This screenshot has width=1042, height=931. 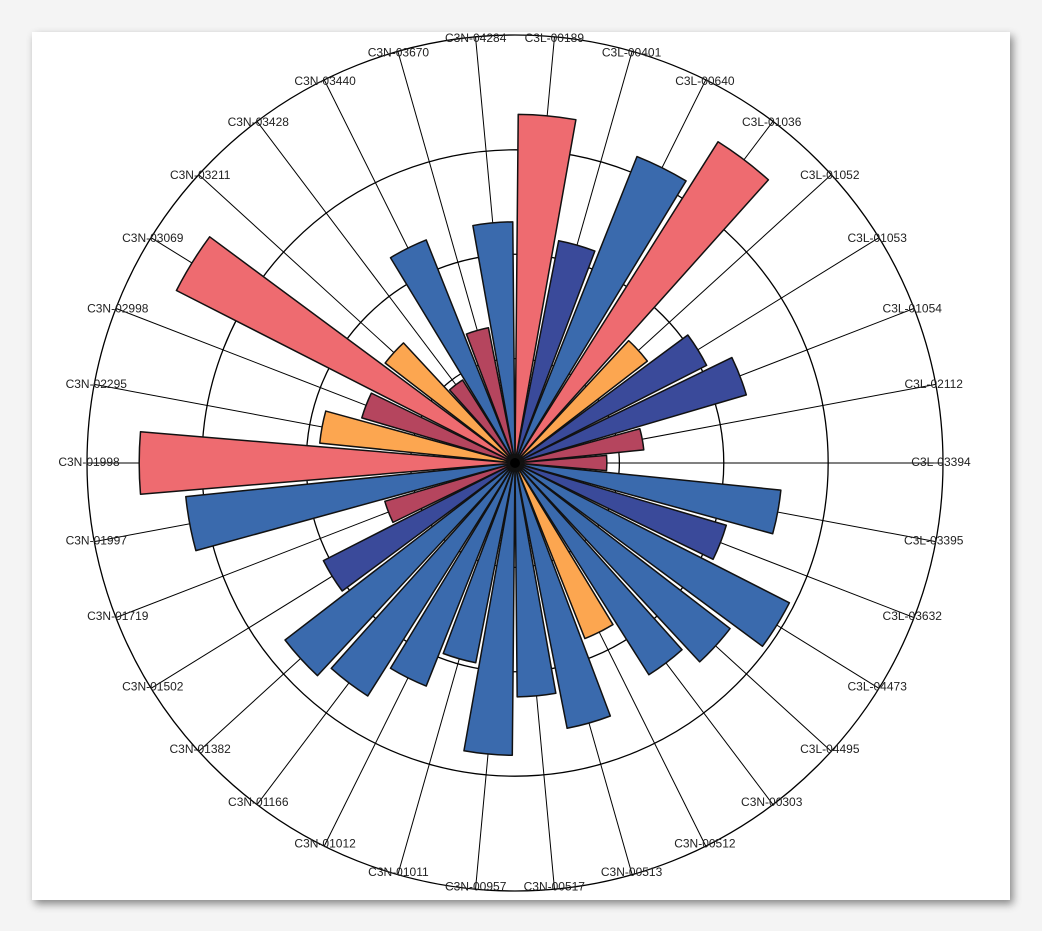 I want to click on category-label: C3N-00512, so click(x=705, y=844).